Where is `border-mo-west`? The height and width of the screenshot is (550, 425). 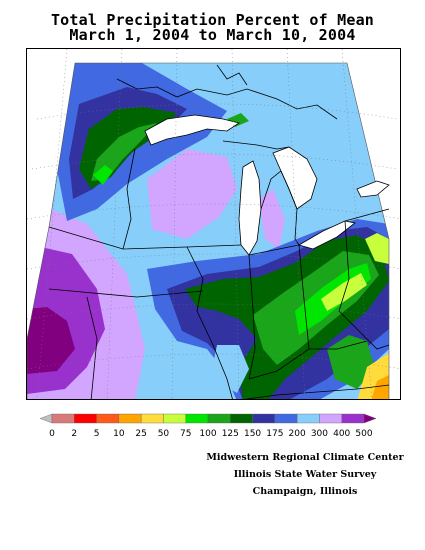 border-mo-west is located at coordinates (92, 347).